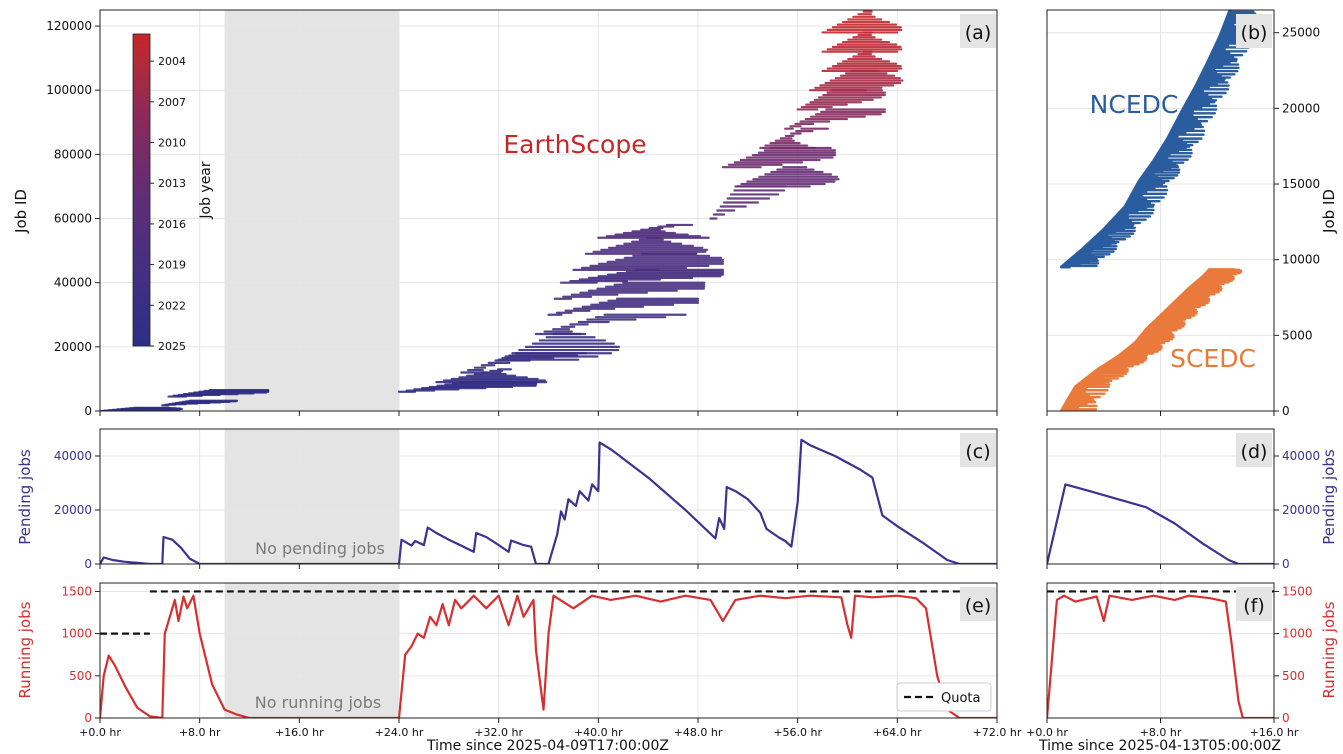  Describe the element at coordinates (1286, 411) in the screenshot. I see `panel-b-ytick-label: 0` at that location.